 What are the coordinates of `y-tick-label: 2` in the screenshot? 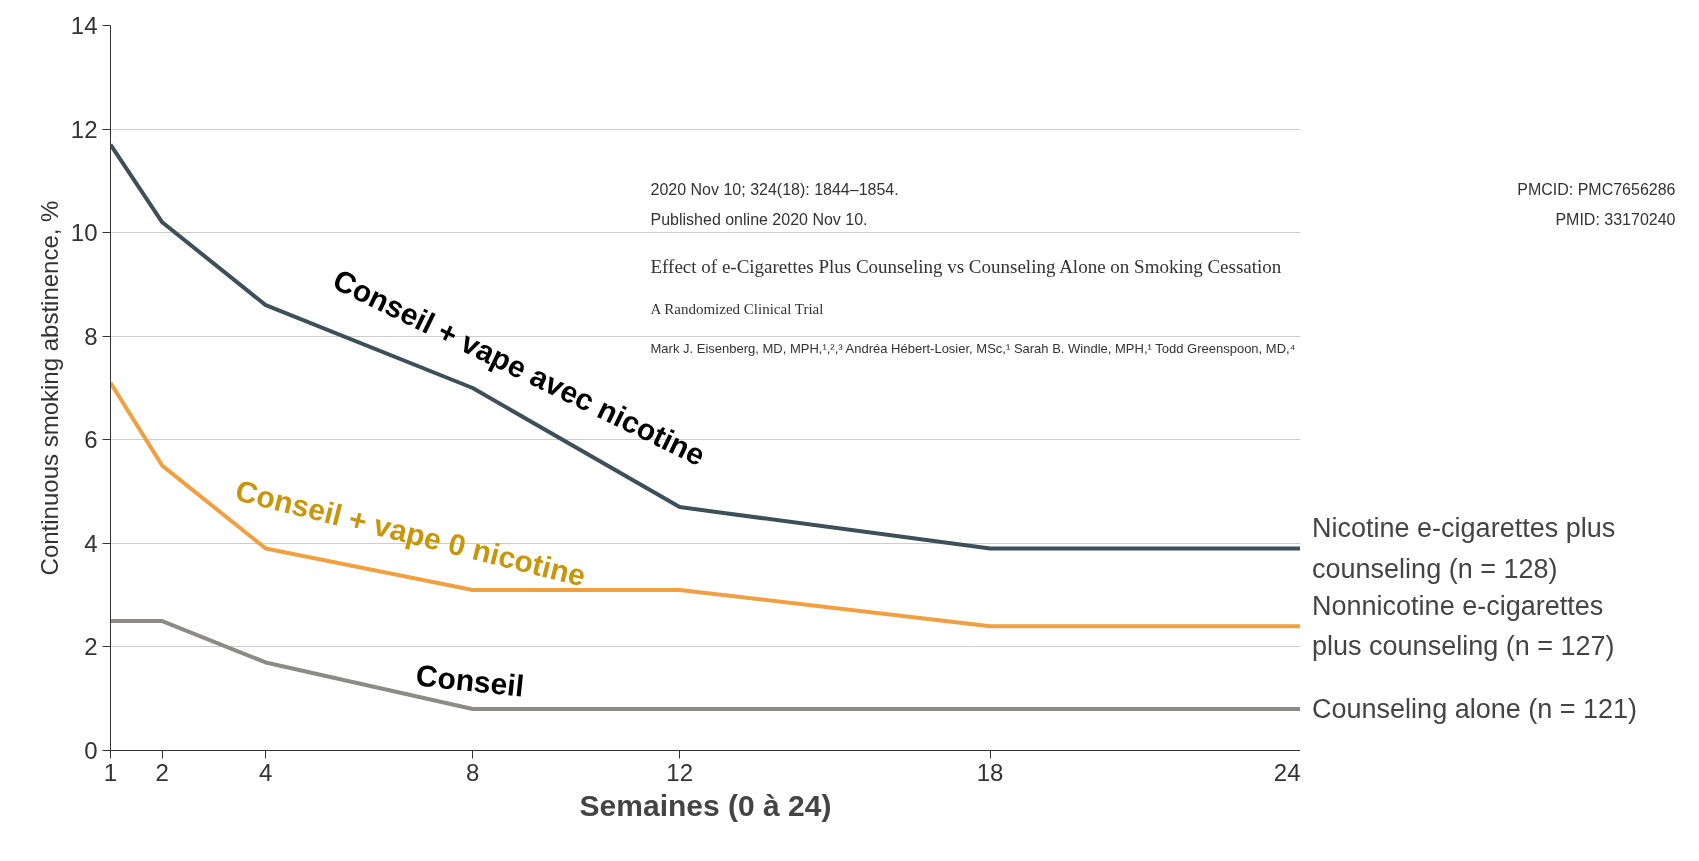 It's located at (91, 647).